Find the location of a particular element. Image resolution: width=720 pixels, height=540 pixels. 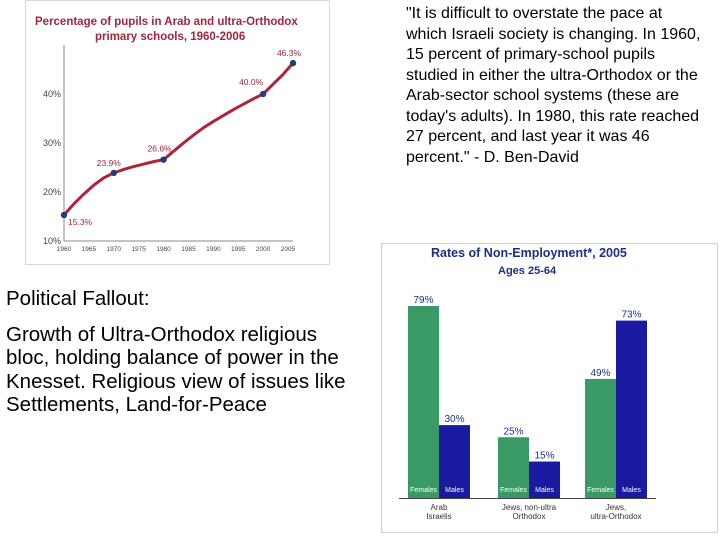

category-label: Arab is located at coordinates (439, 507).